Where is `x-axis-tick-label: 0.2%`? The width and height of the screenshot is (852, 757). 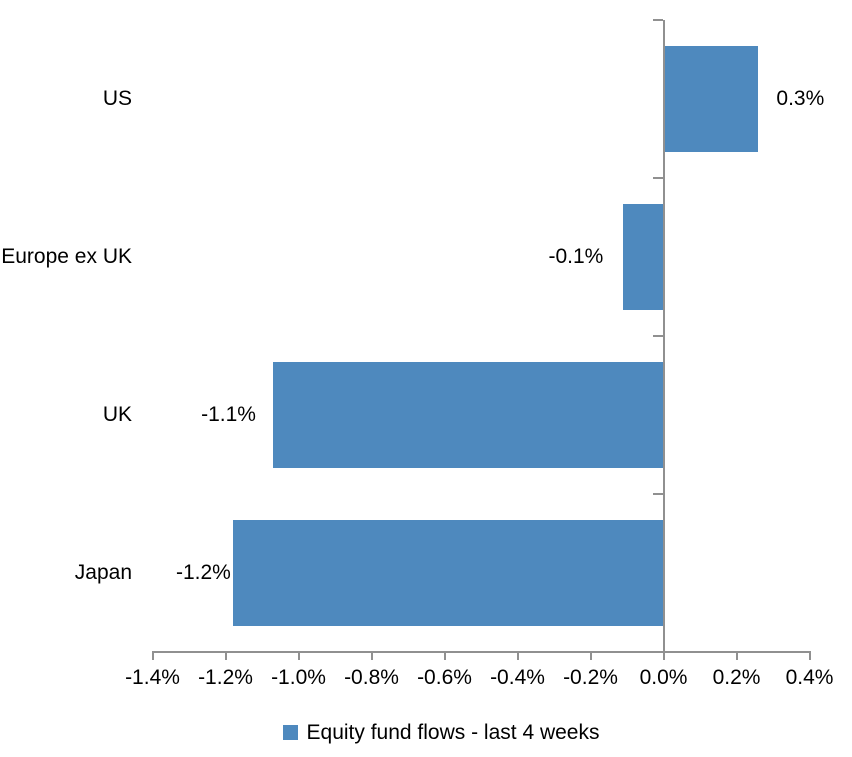
x-axis-tick-label: 0.2% is located at coordinates (736, 677).